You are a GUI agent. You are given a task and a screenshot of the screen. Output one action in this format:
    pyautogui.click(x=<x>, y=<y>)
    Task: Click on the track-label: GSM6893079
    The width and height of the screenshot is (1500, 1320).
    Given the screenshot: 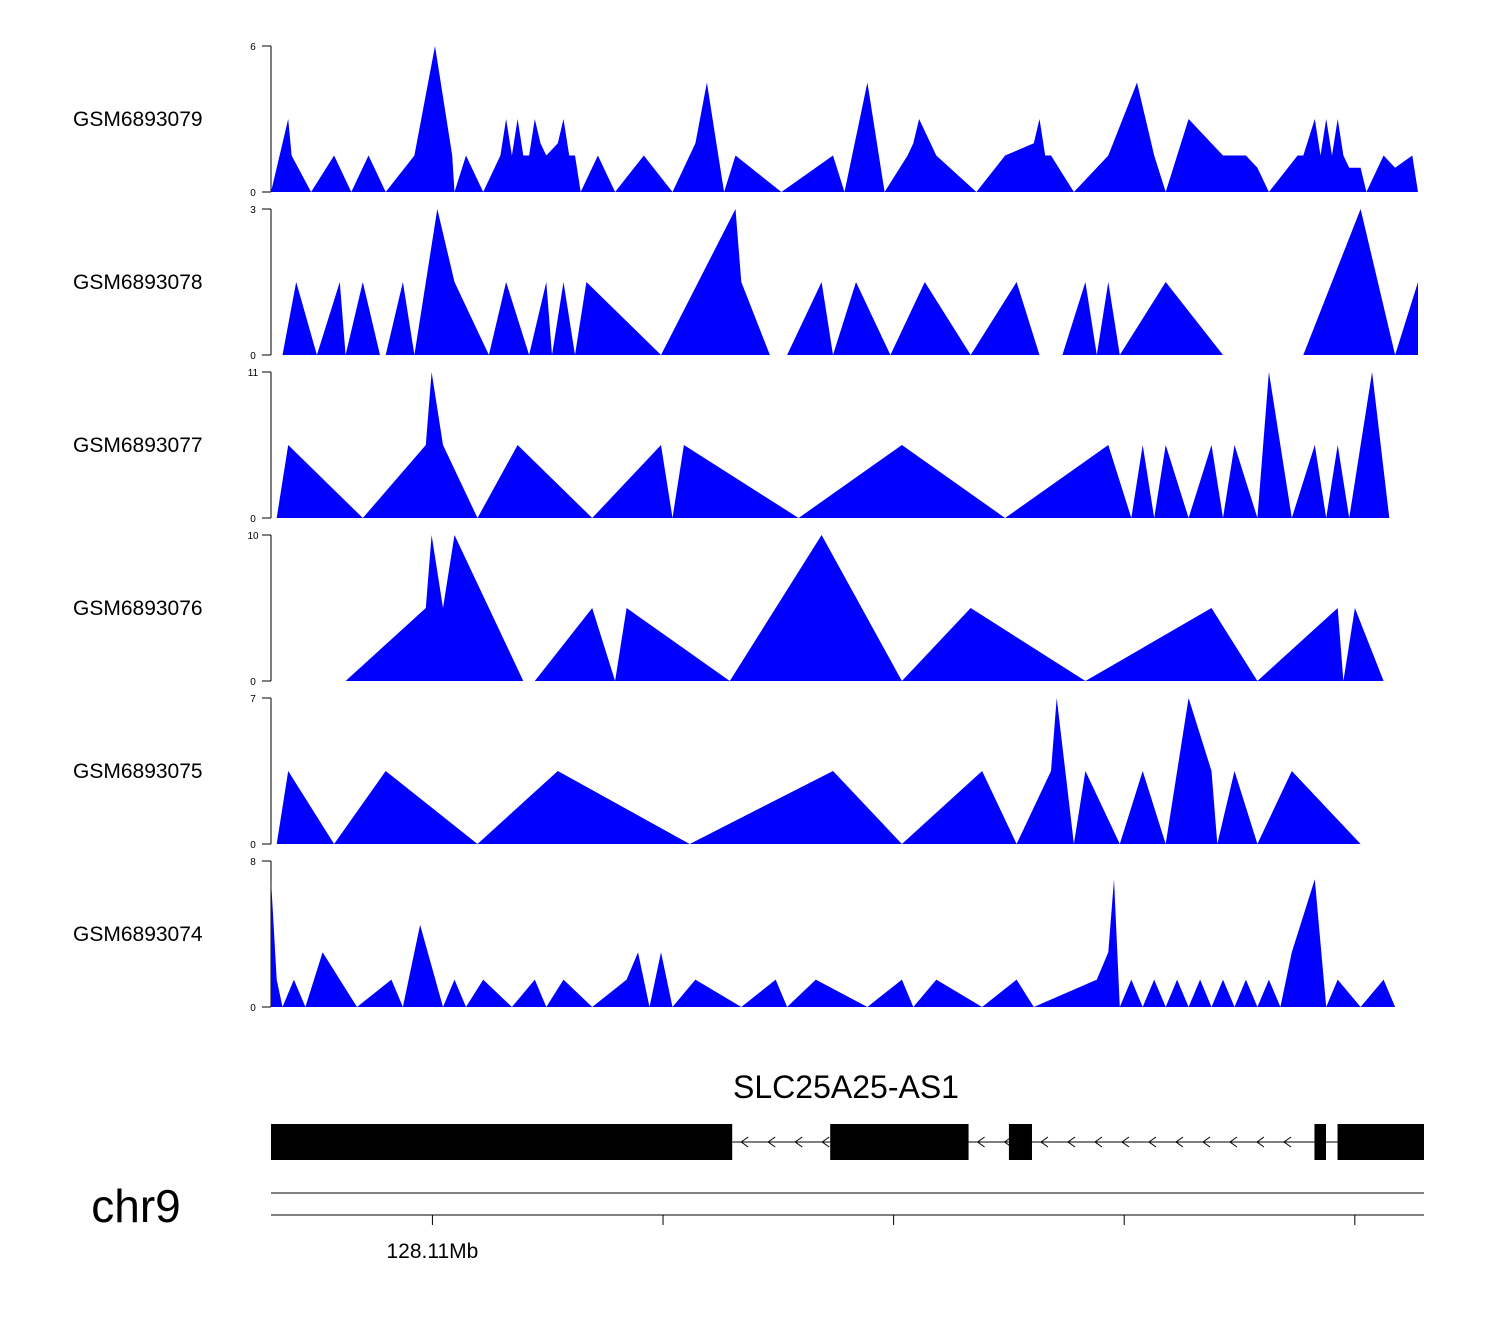 What is the action you would take?
    pyautogui.click(x=138, y=119)
    